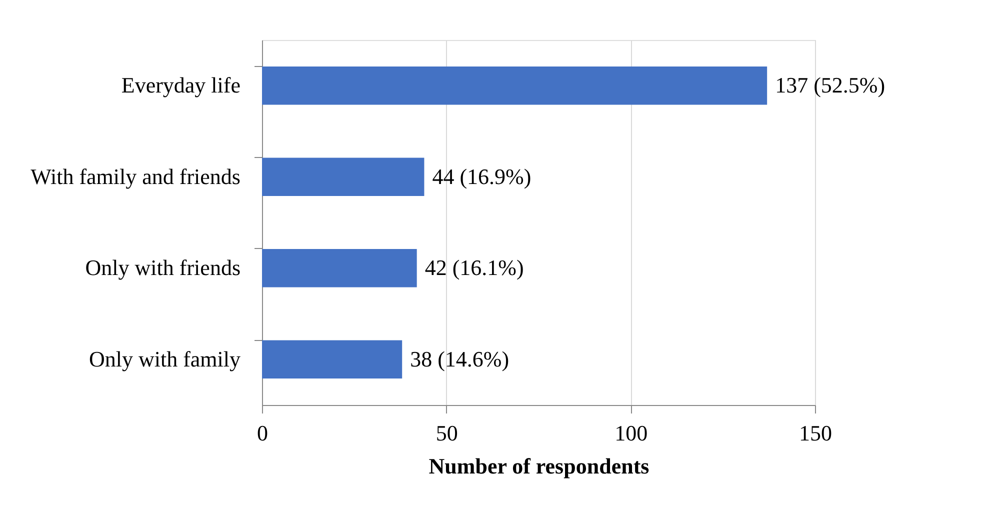 This screenshot has height=518, width=987. What do you see at coordinates (815, 433) in the screenshot?
I see `x-tick-label: 150` at bounding box center [815, 433].